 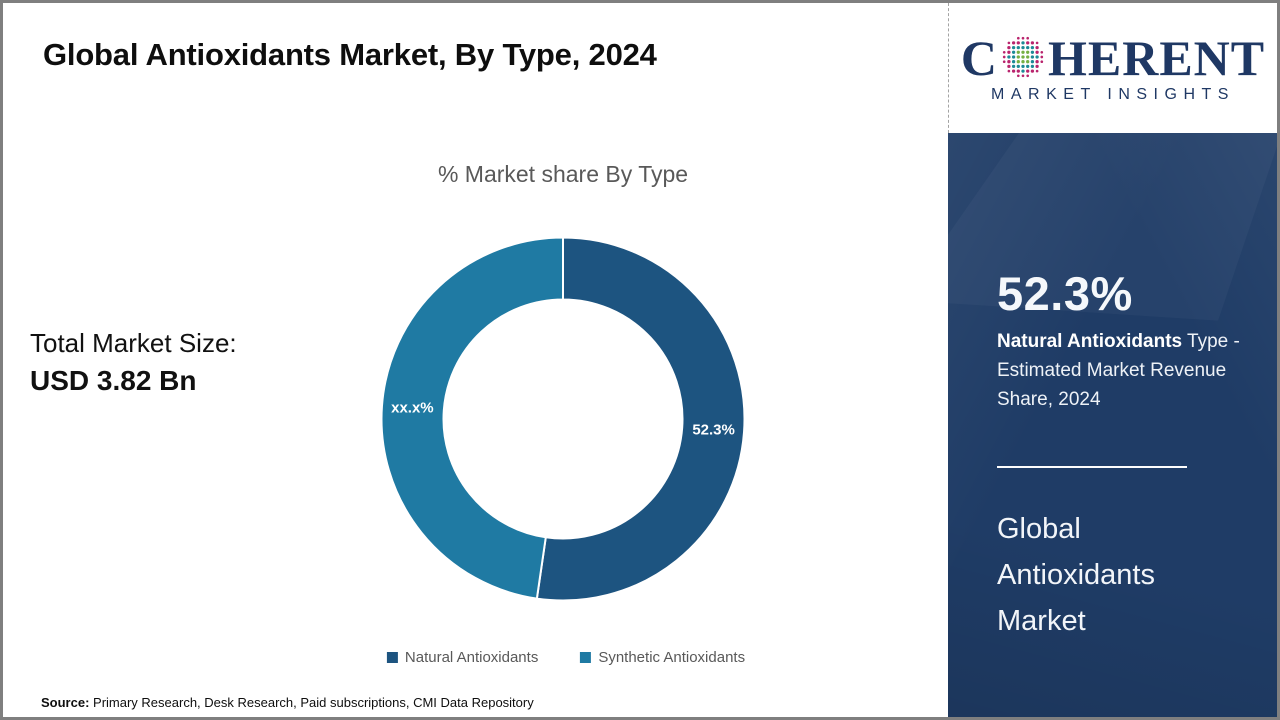 What do you see at coordinates (713, 430) in the screenshot?
I see `slice-label: 52.3%` at bounding box center [713, 430].